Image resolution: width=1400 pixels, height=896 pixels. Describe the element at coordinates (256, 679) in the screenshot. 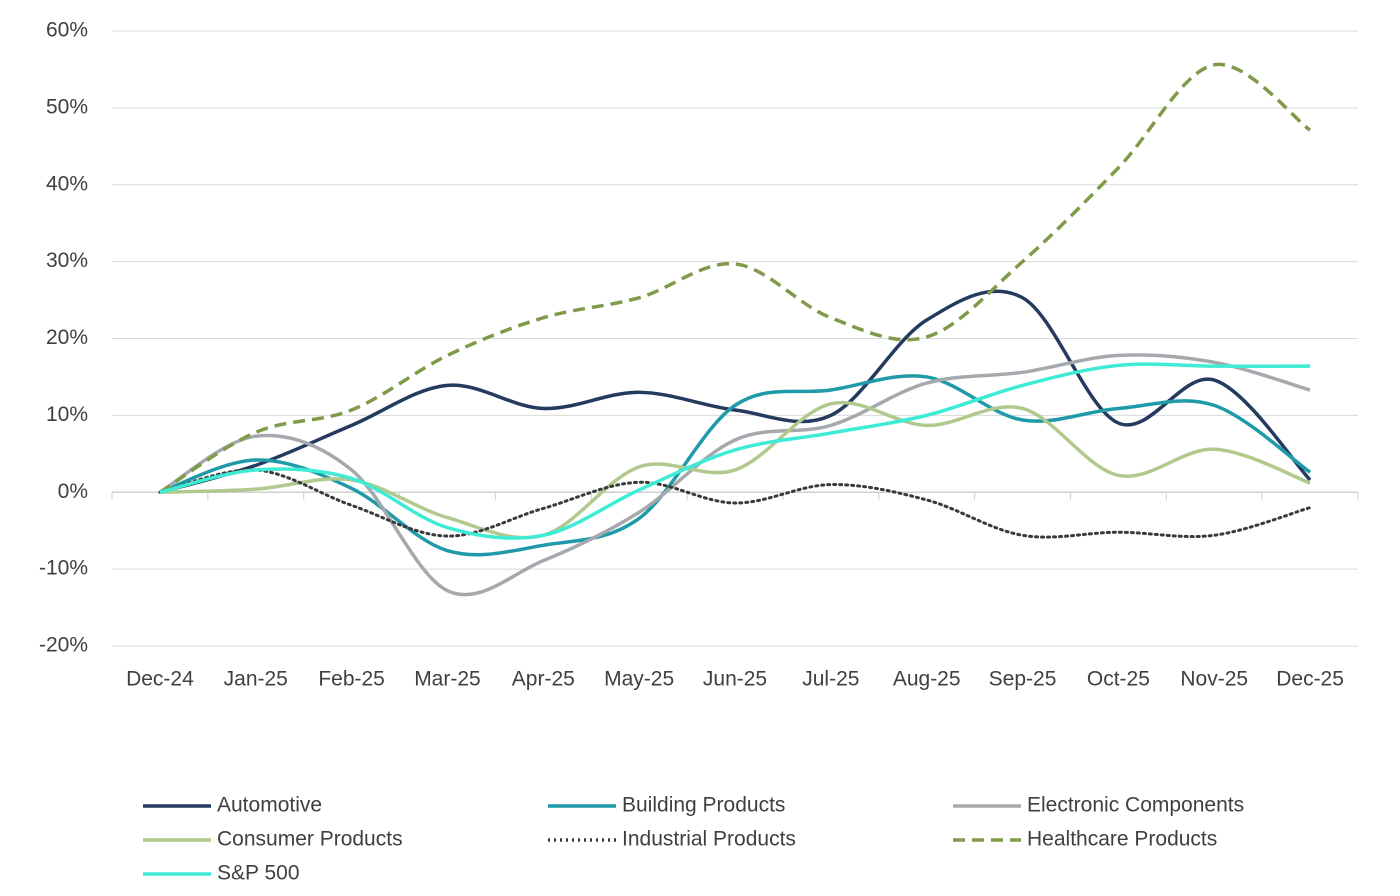

I see `x-tick-label: Jan-25` at that location.